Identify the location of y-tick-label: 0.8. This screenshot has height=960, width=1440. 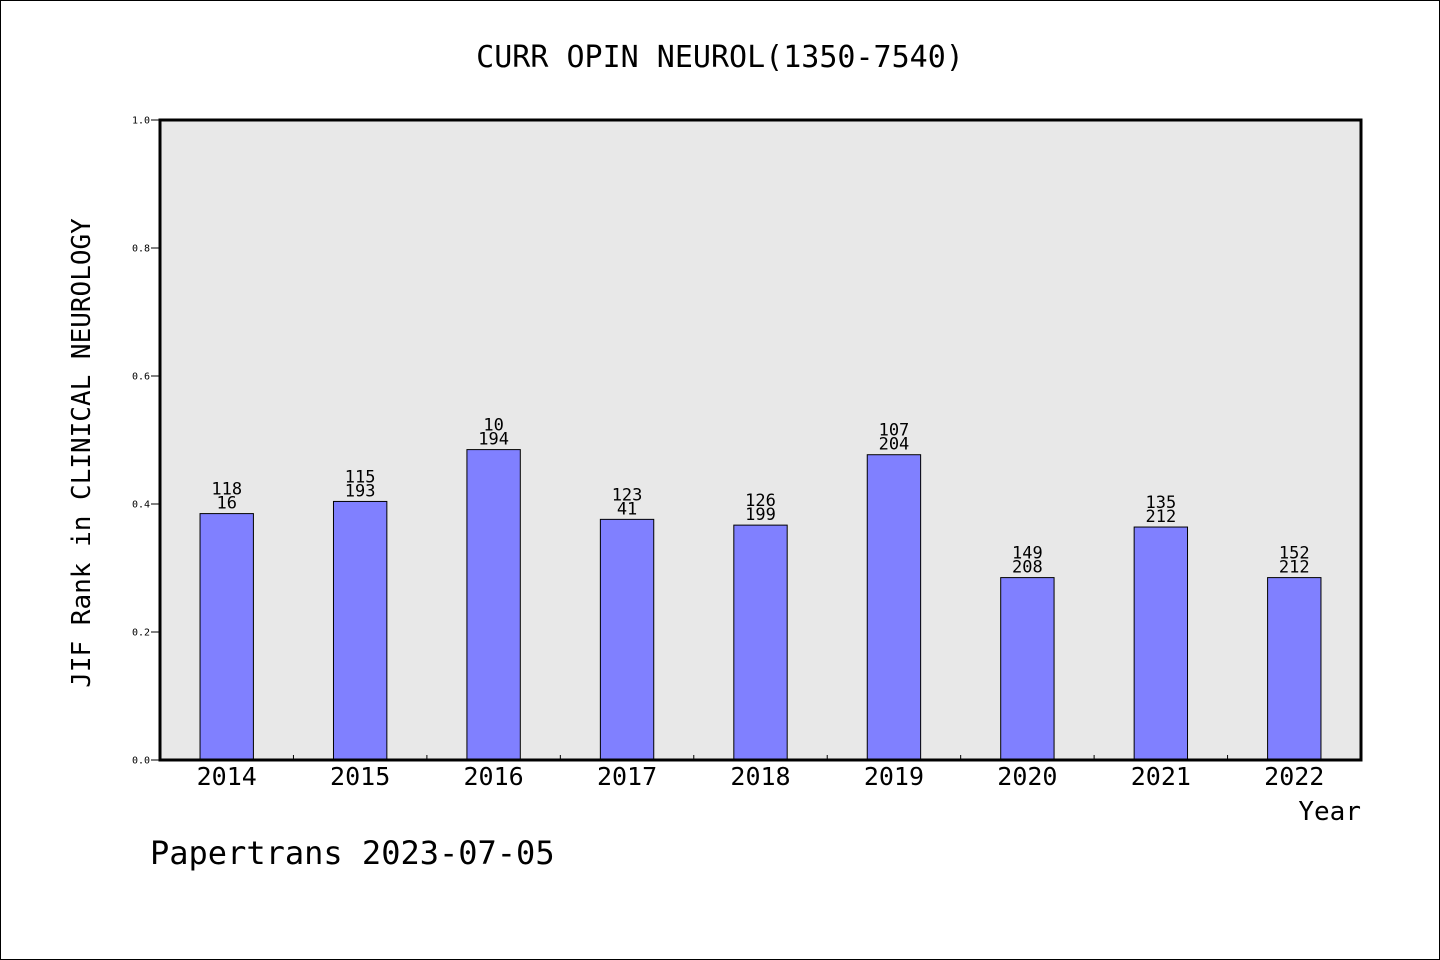
(141, 249).